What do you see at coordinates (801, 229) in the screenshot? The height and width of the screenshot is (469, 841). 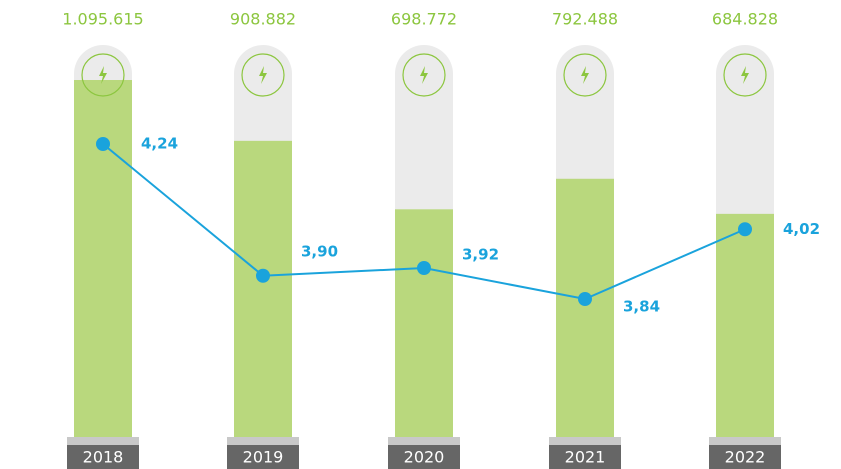 I see `line-value-label: 4,02` at bounding box center [801, 229].